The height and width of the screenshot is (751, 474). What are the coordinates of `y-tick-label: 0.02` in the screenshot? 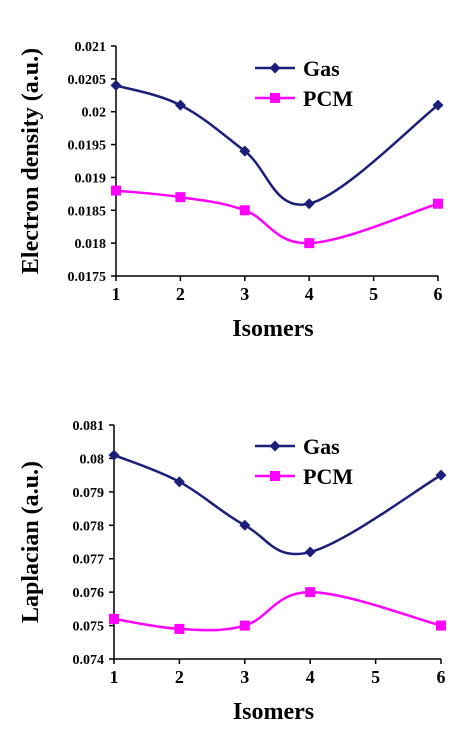 It's located at (94, 113).